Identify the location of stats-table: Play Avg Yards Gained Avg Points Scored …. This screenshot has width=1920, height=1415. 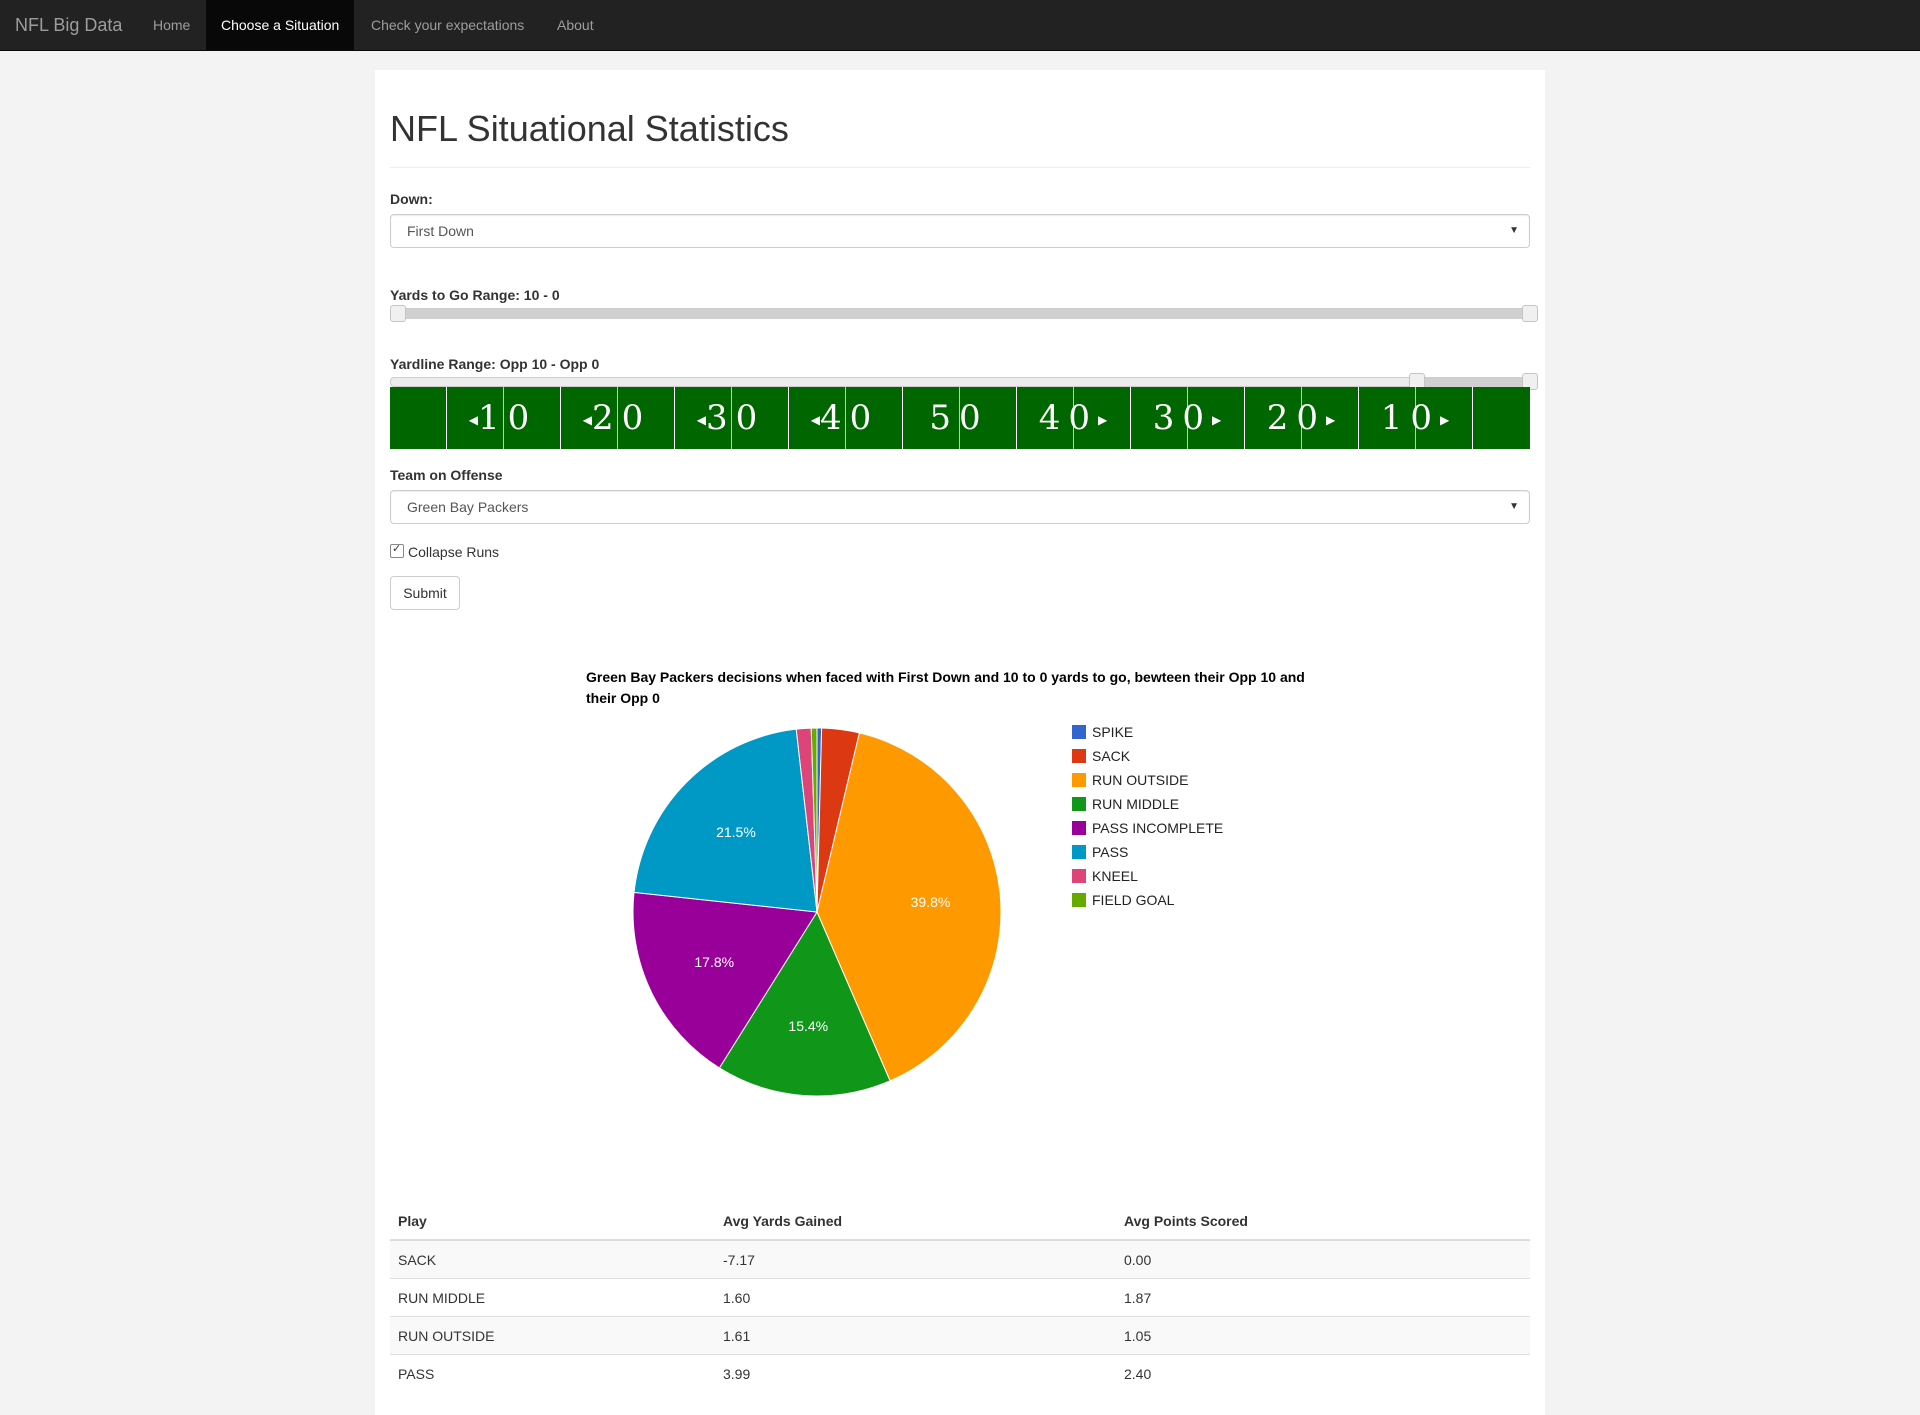
(960, 1297).